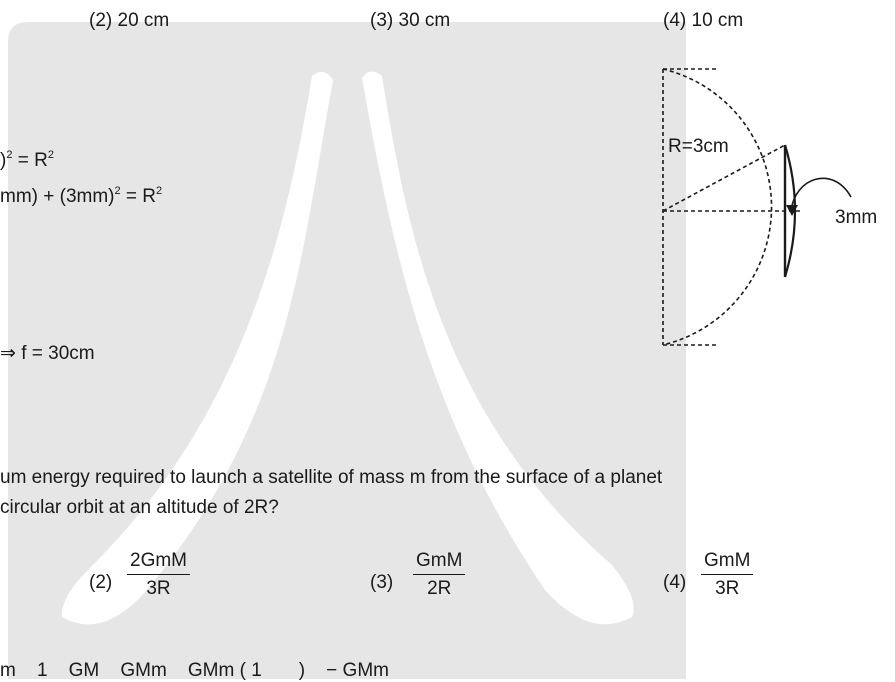 This screenshot has height=682, width=895. What do you see at coordinates (47, 353) in the screenshot?
I see `solution-result: ⇒ f = 30cm` at bounding box center [47, 353].